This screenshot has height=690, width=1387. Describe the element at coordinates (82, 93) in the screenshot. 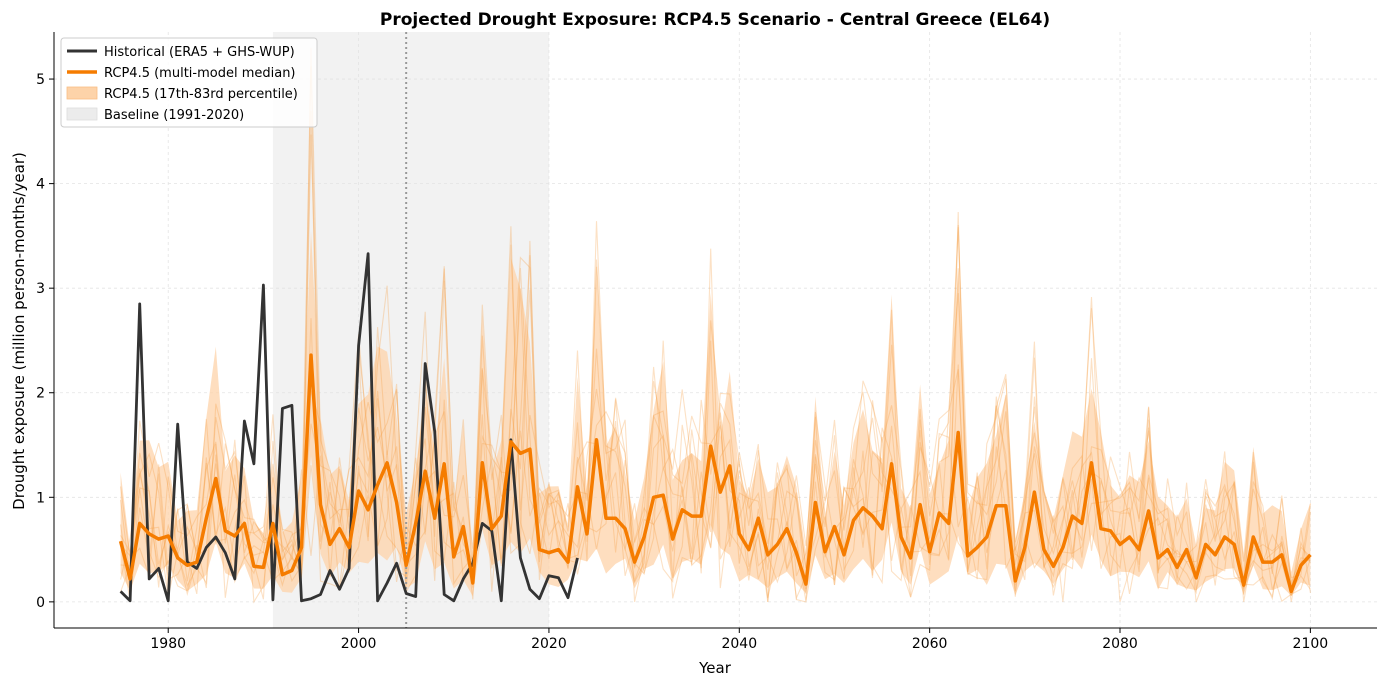

I see `legend-swatch-percentile` at that location.